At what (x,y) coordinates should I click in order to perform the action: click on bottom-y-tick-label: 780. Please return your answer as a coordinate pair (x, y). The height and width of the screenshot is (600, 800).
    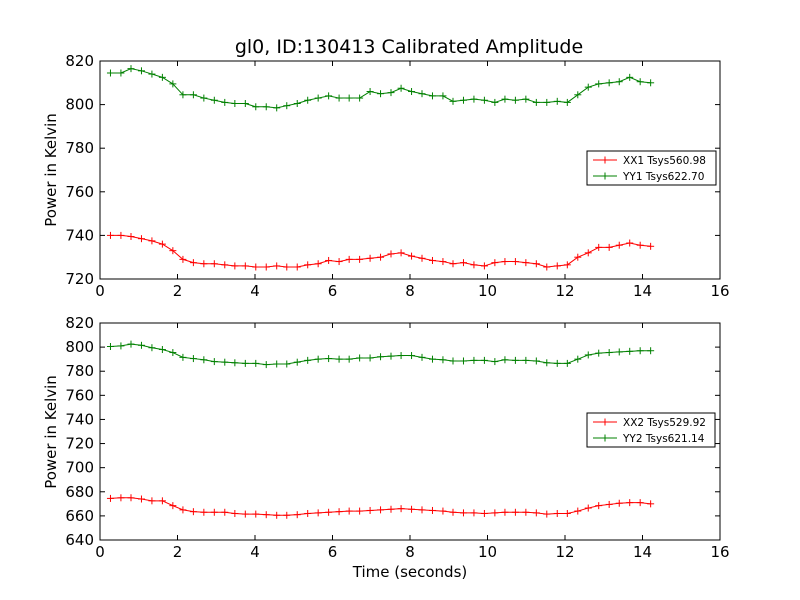
    Looking at the image, I should click on (79, 371).